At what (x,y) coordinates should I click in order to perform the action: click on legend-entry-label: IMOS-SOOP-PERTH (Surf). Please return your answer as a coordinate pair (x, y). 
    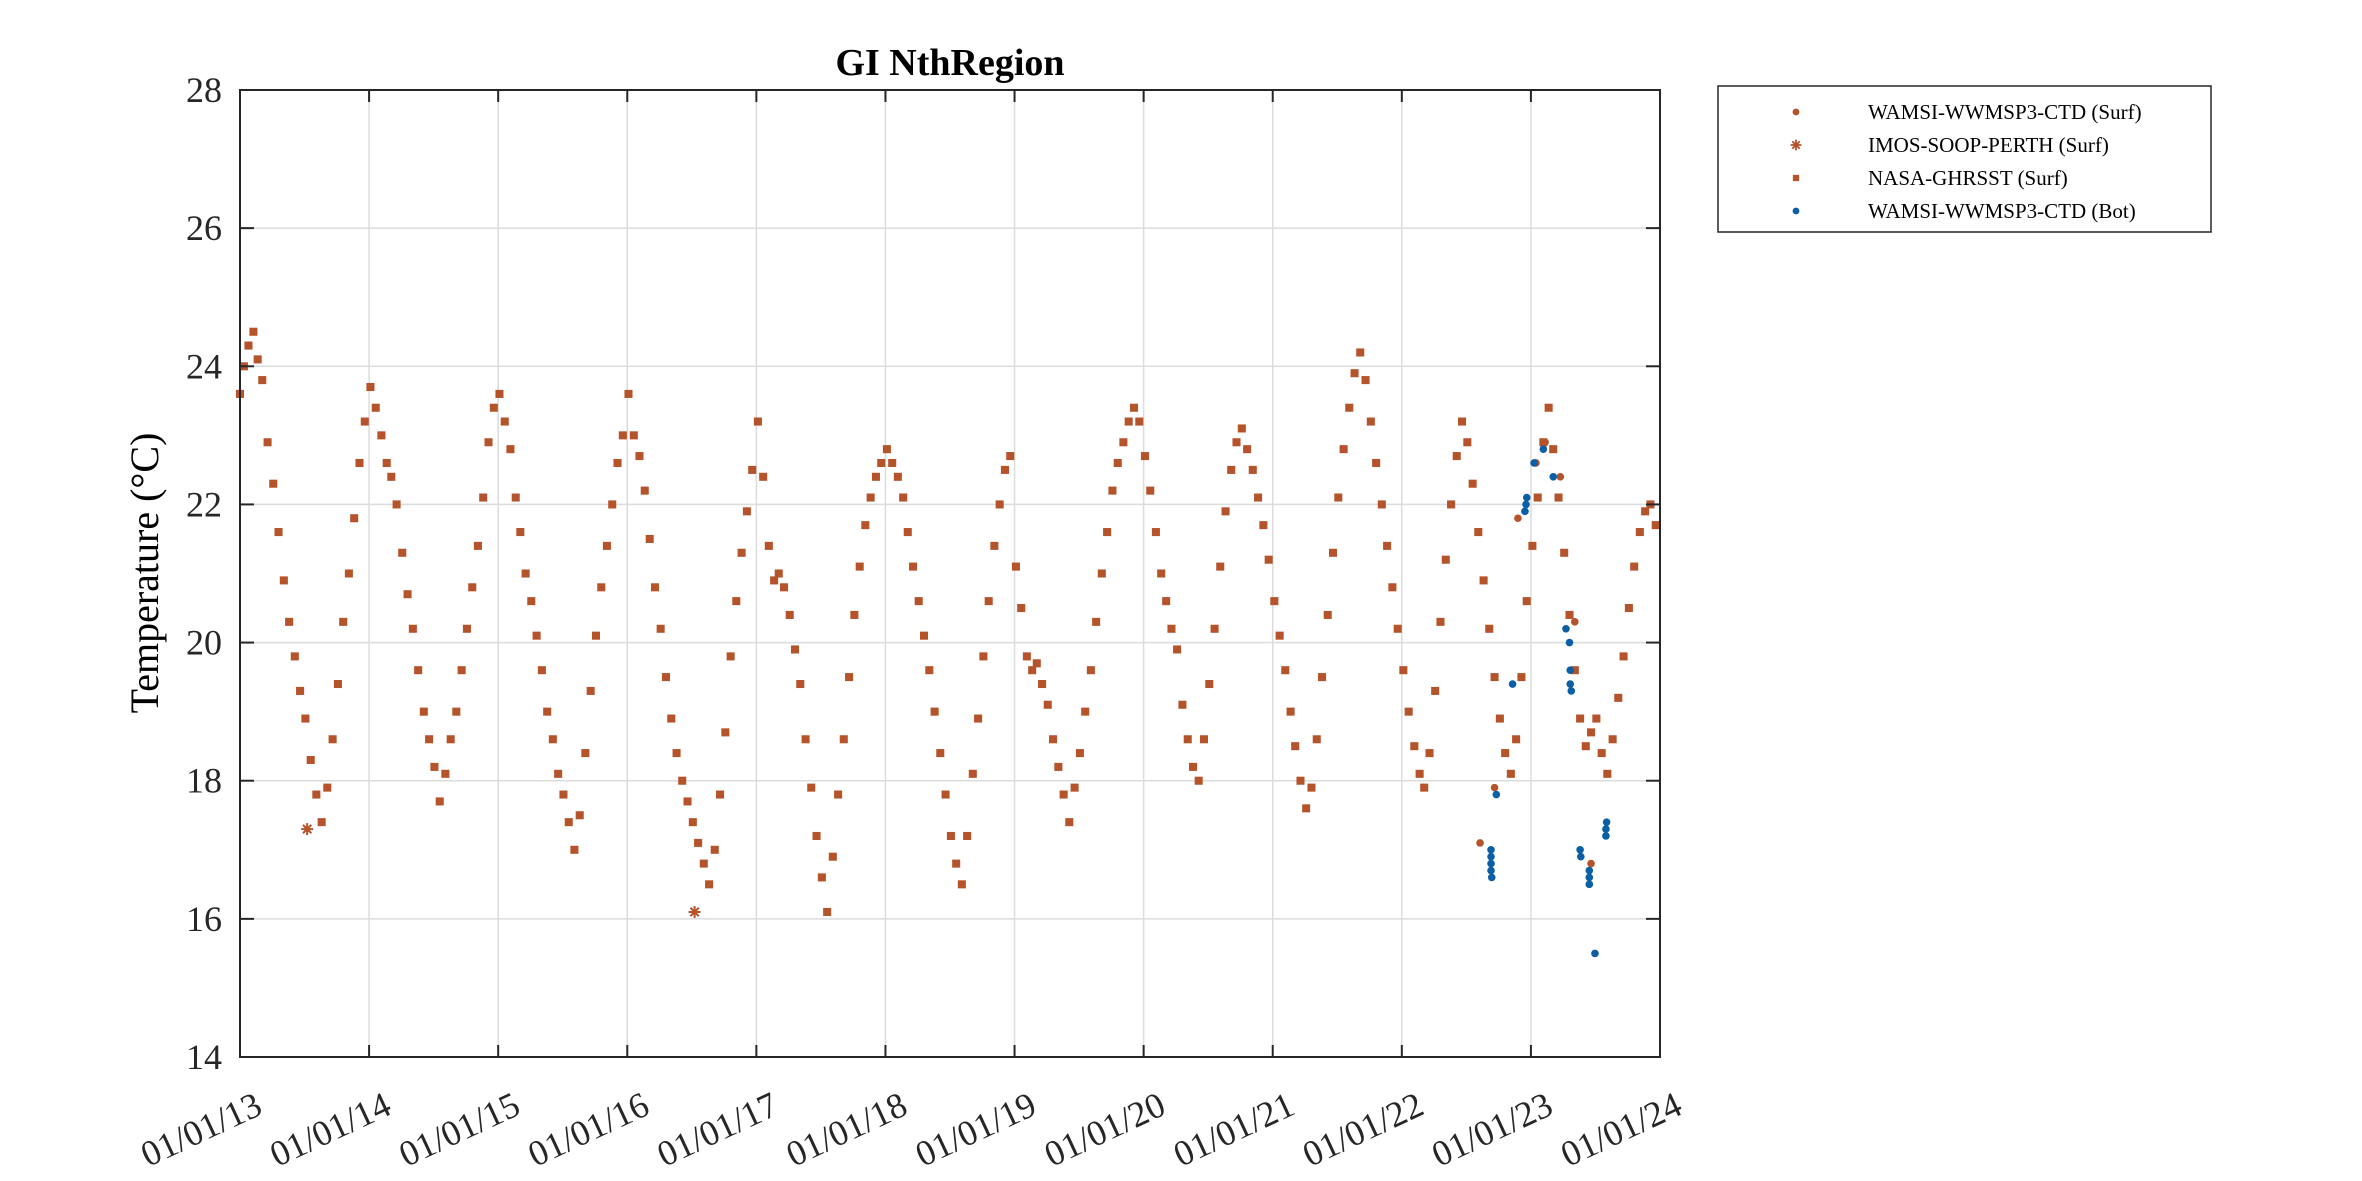
    Looking at the image, I should click on (1988, 145).